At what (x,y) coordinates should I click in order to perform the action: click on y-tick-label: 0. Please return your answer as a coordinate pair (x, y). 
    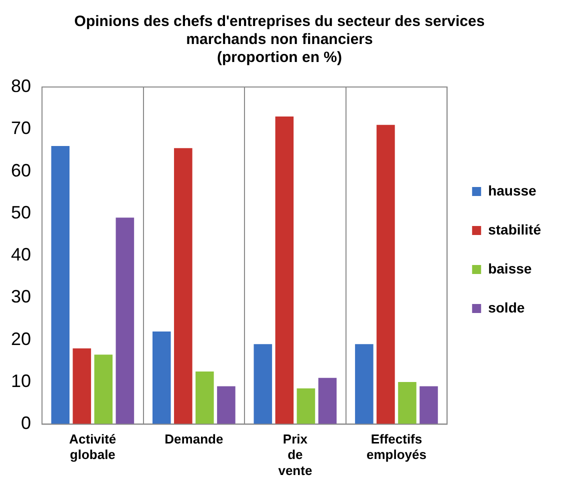
    Looking at the image, I should click on (26, 423).